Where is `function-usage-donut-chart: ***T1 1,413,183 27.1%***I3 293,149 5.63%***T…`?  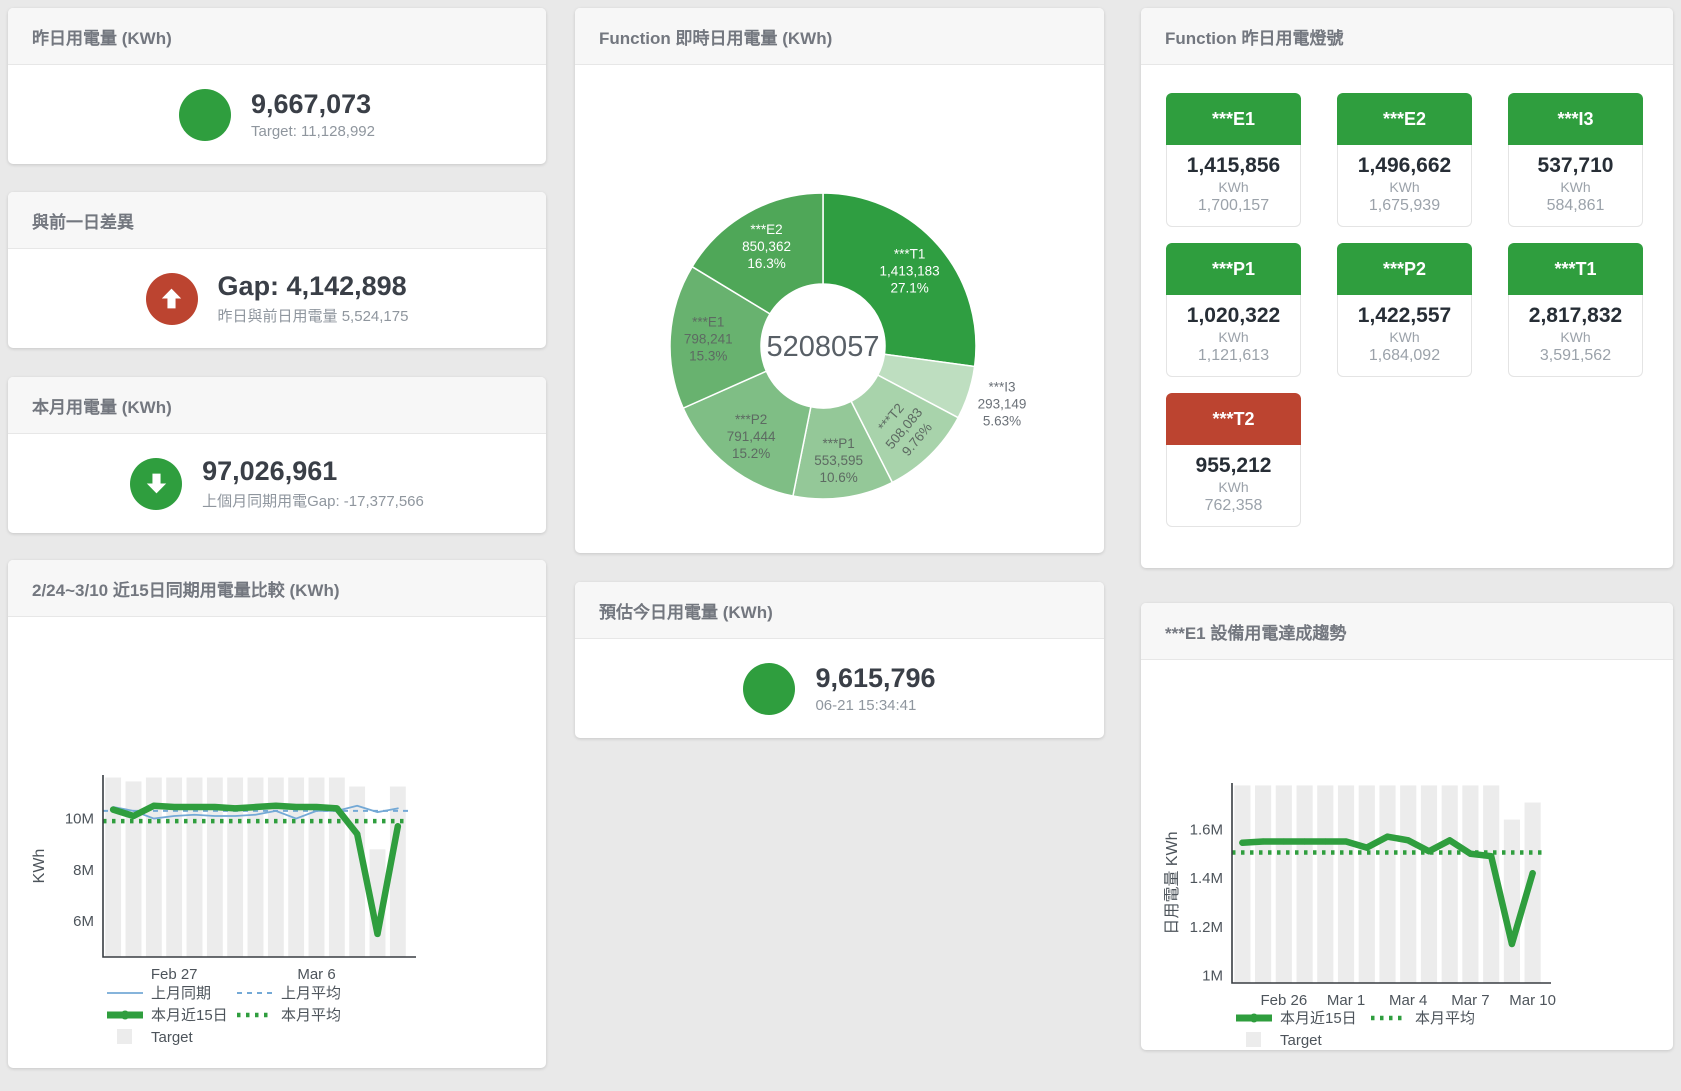 function-usage-donut-chart: ***T1 1,413,183 27.1%***I3 293,149 5.63%***T… is located at coordinates (848, 346).